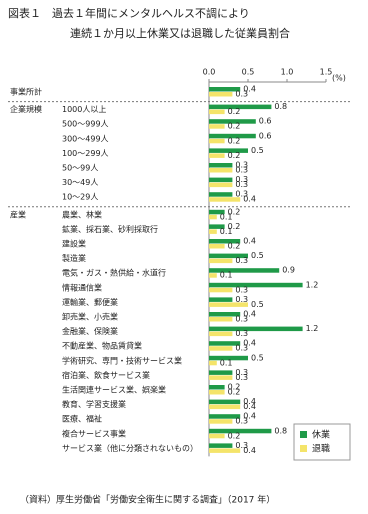 The width and height of the screenshot is (368, 514). I want to click on y-tick-label: 50～99人, so click(80, 168).